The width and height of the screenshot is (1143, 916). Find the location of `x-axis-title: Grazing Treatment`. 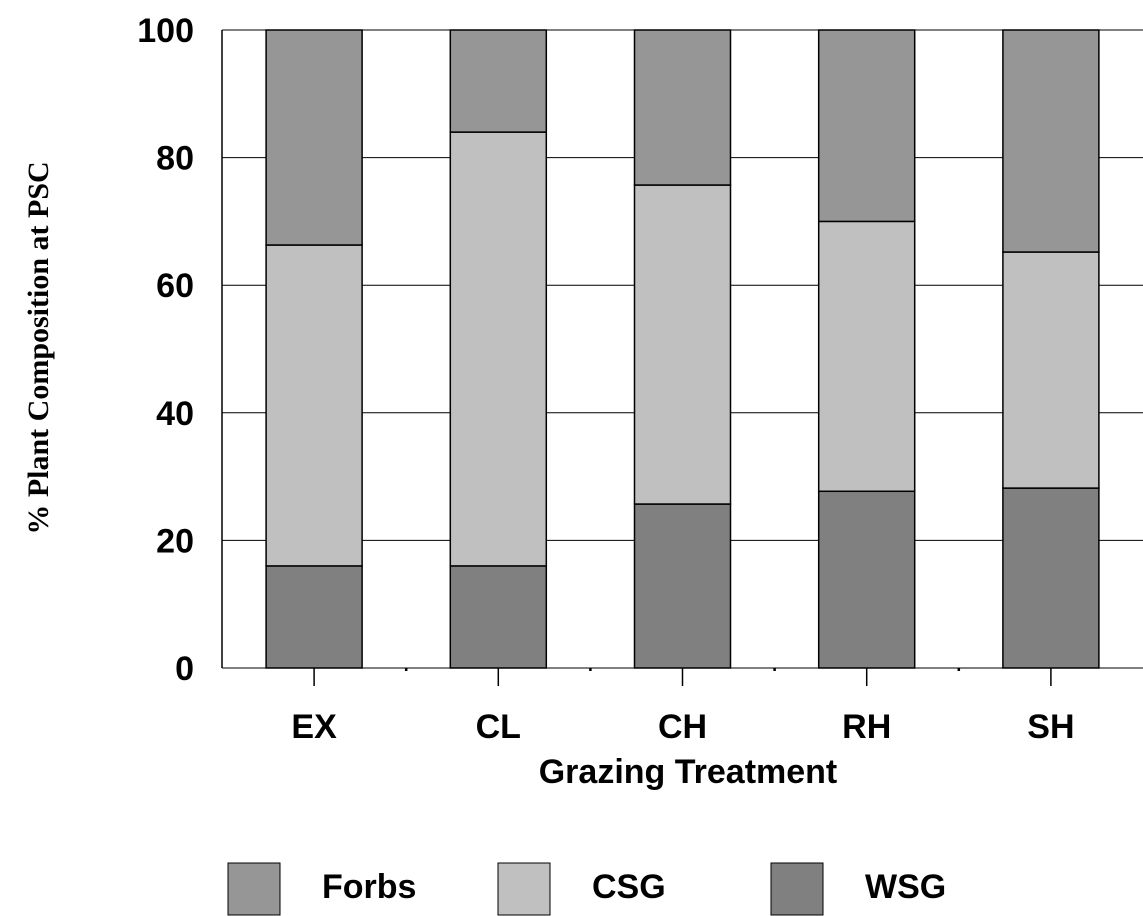

x-axis-title: Grazing Treatment is located at coordinates (688, 772).